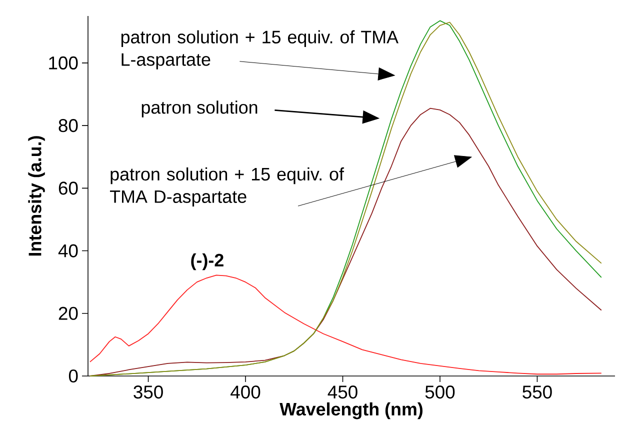 The height and width of the screenshot is (433, 621). I want to click on y-tick-label: 40, so click(68, 251).